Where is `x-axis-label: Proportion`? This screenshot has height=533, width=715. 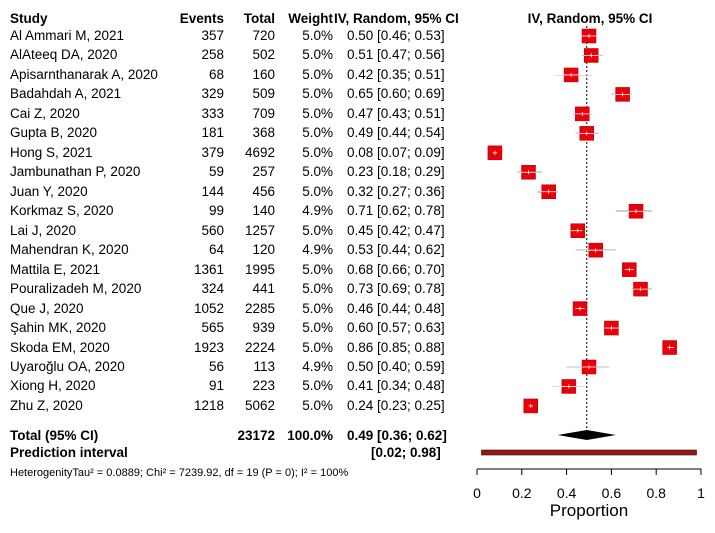 x-axis-label: Proportion is located at coordinates (589, 510).